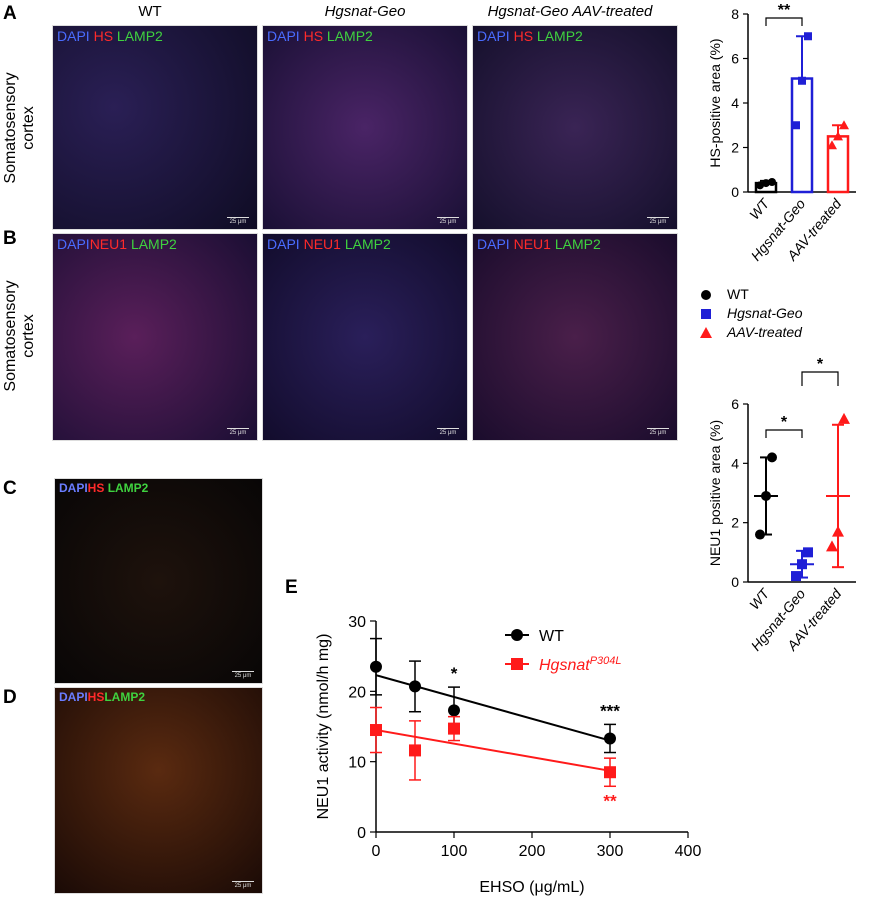  What do you see at coordinates (706, 295) in the screenshot?
I see `legend-marker-wt` at bounding box center [706, 295].